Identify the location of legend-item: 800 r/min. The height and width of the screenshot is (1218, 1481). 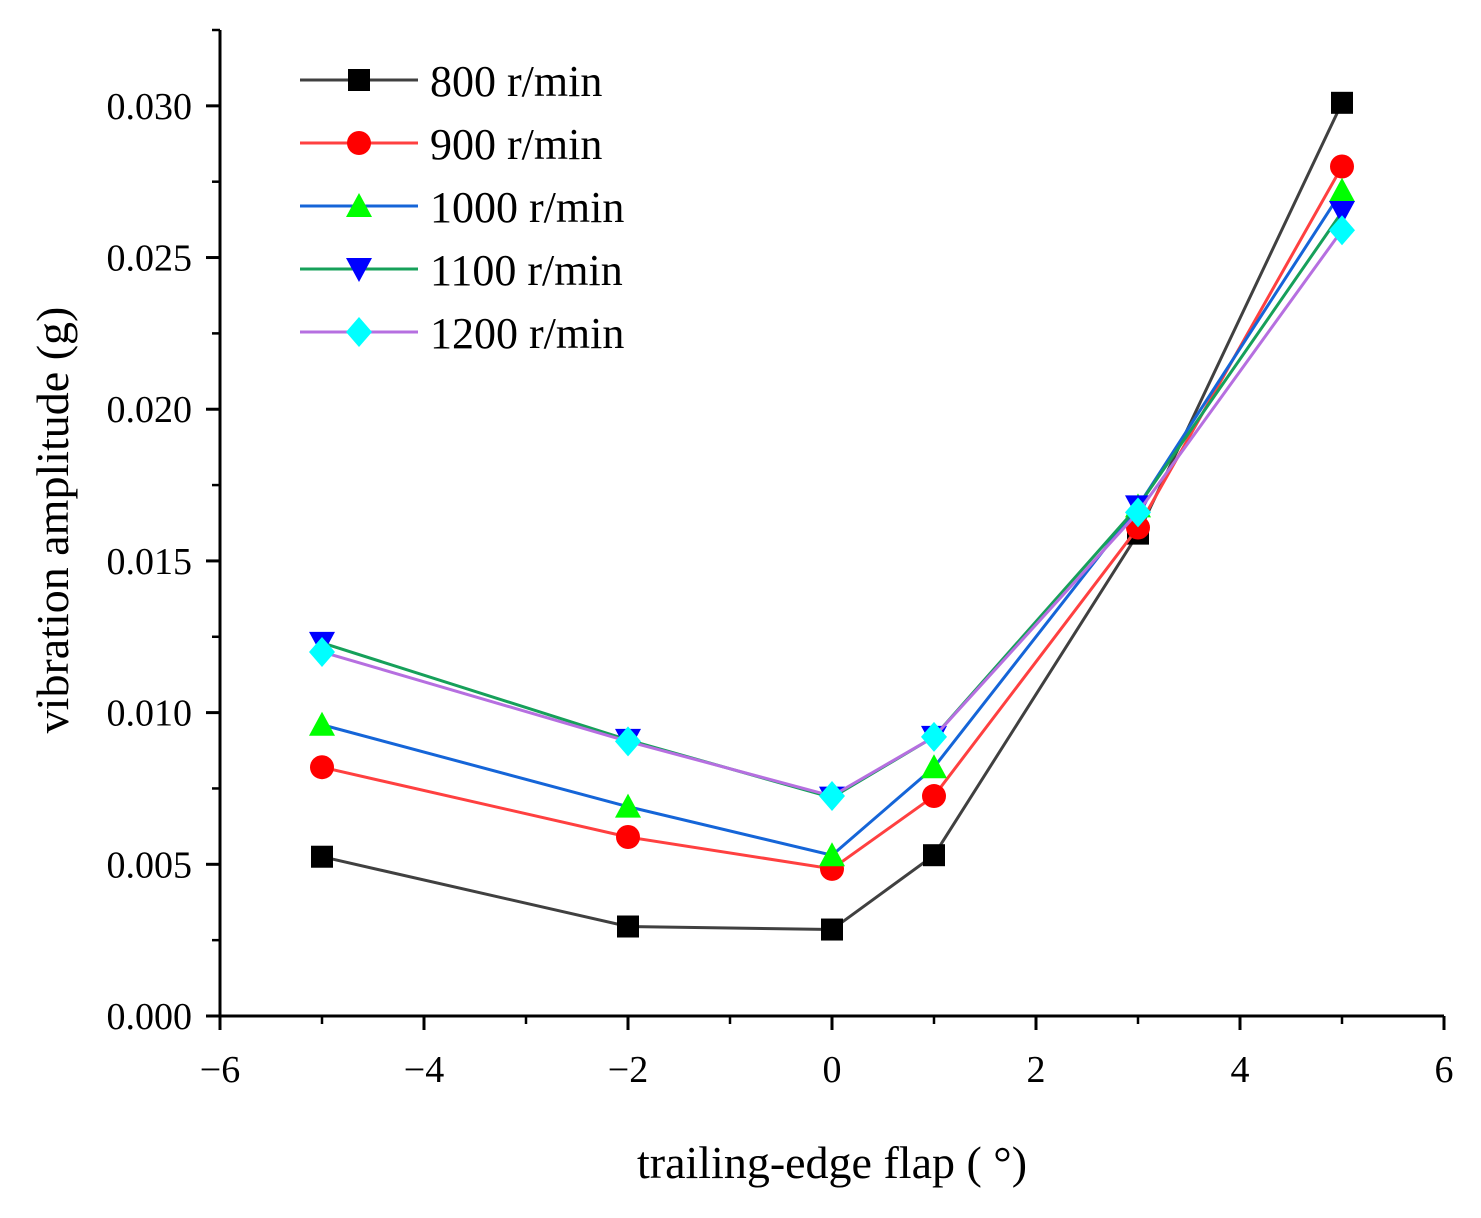
(451, 81).